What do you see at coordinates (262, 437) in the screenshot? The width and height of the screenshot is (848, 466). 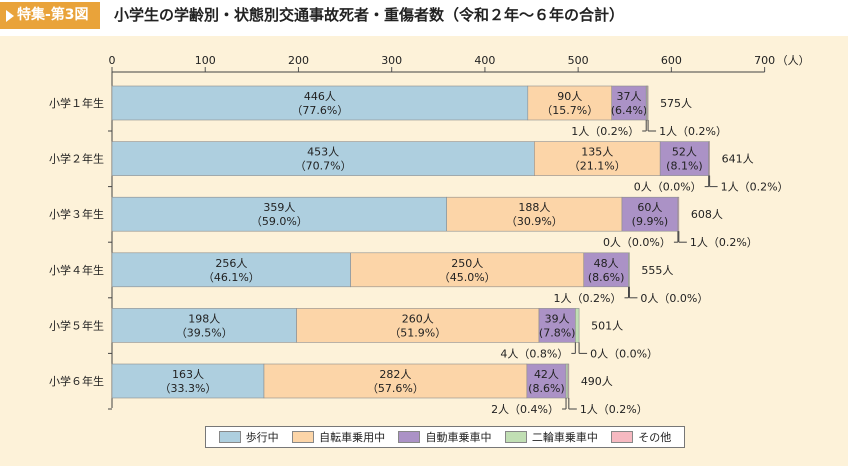 I see `legend-label: 歩行中` at bounding box center [262, 437].